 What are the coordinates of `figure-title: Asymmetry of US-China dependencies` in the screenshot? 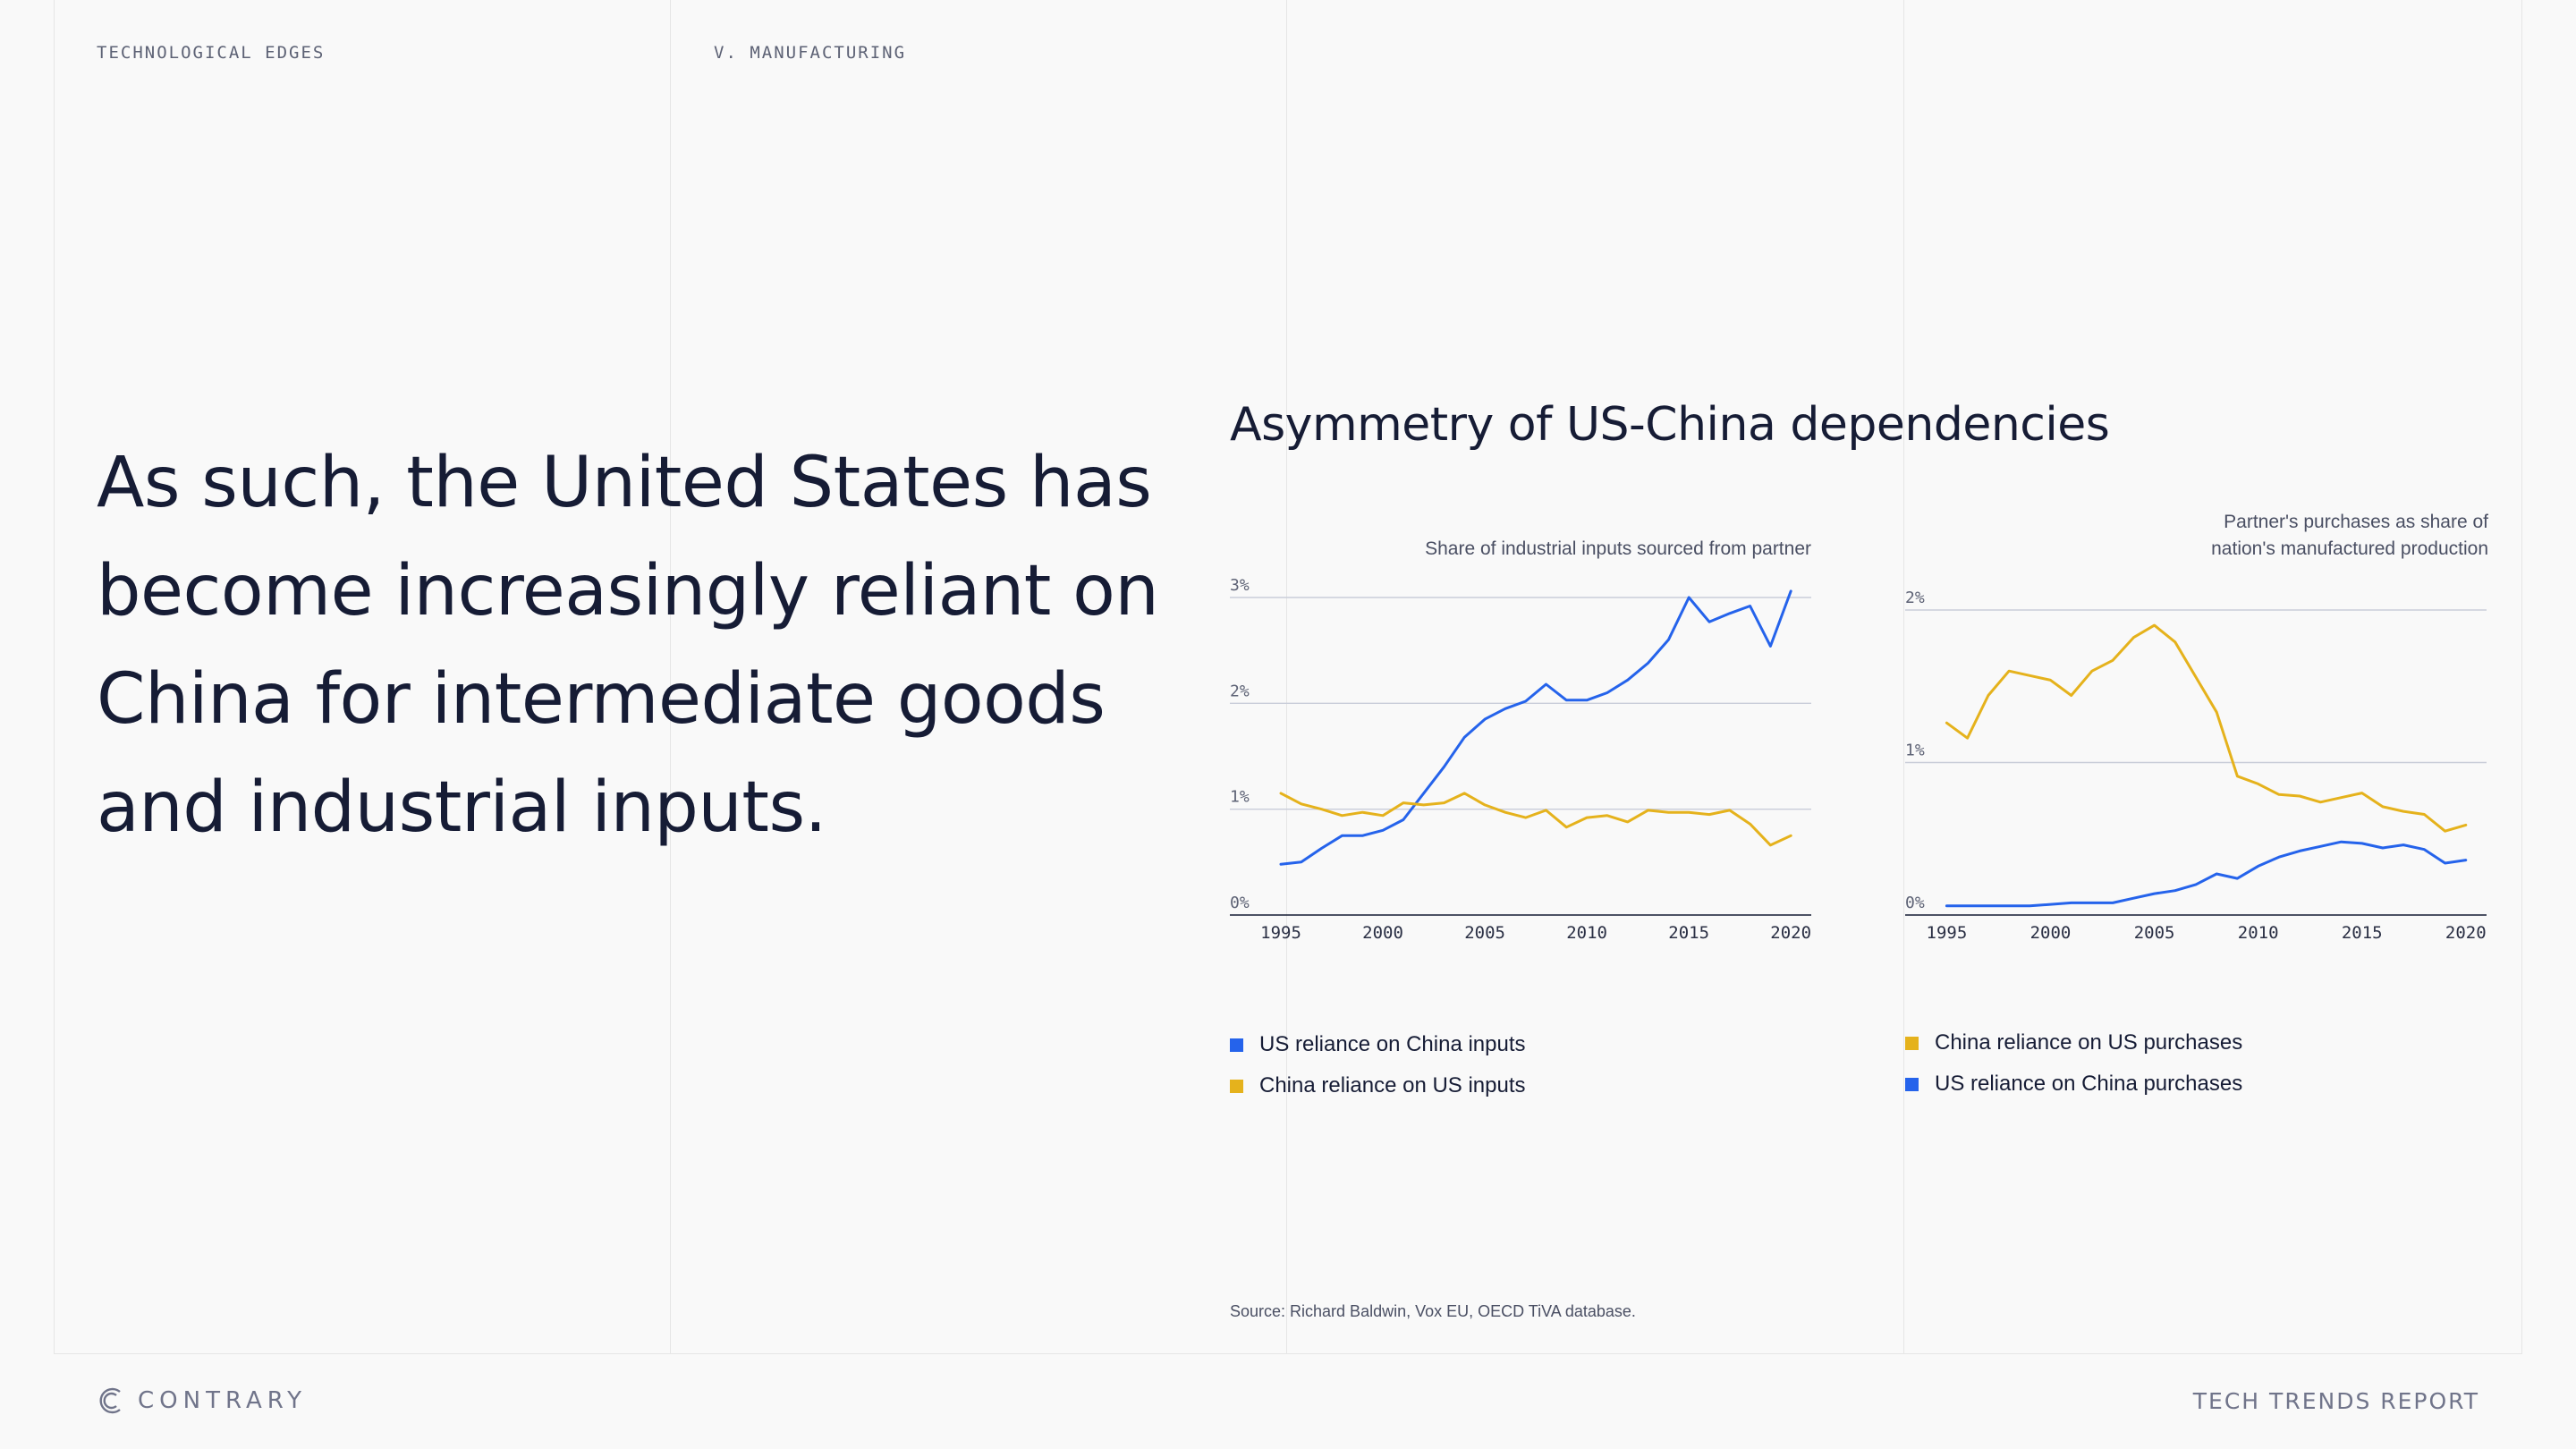 It's located at (1670, 425).